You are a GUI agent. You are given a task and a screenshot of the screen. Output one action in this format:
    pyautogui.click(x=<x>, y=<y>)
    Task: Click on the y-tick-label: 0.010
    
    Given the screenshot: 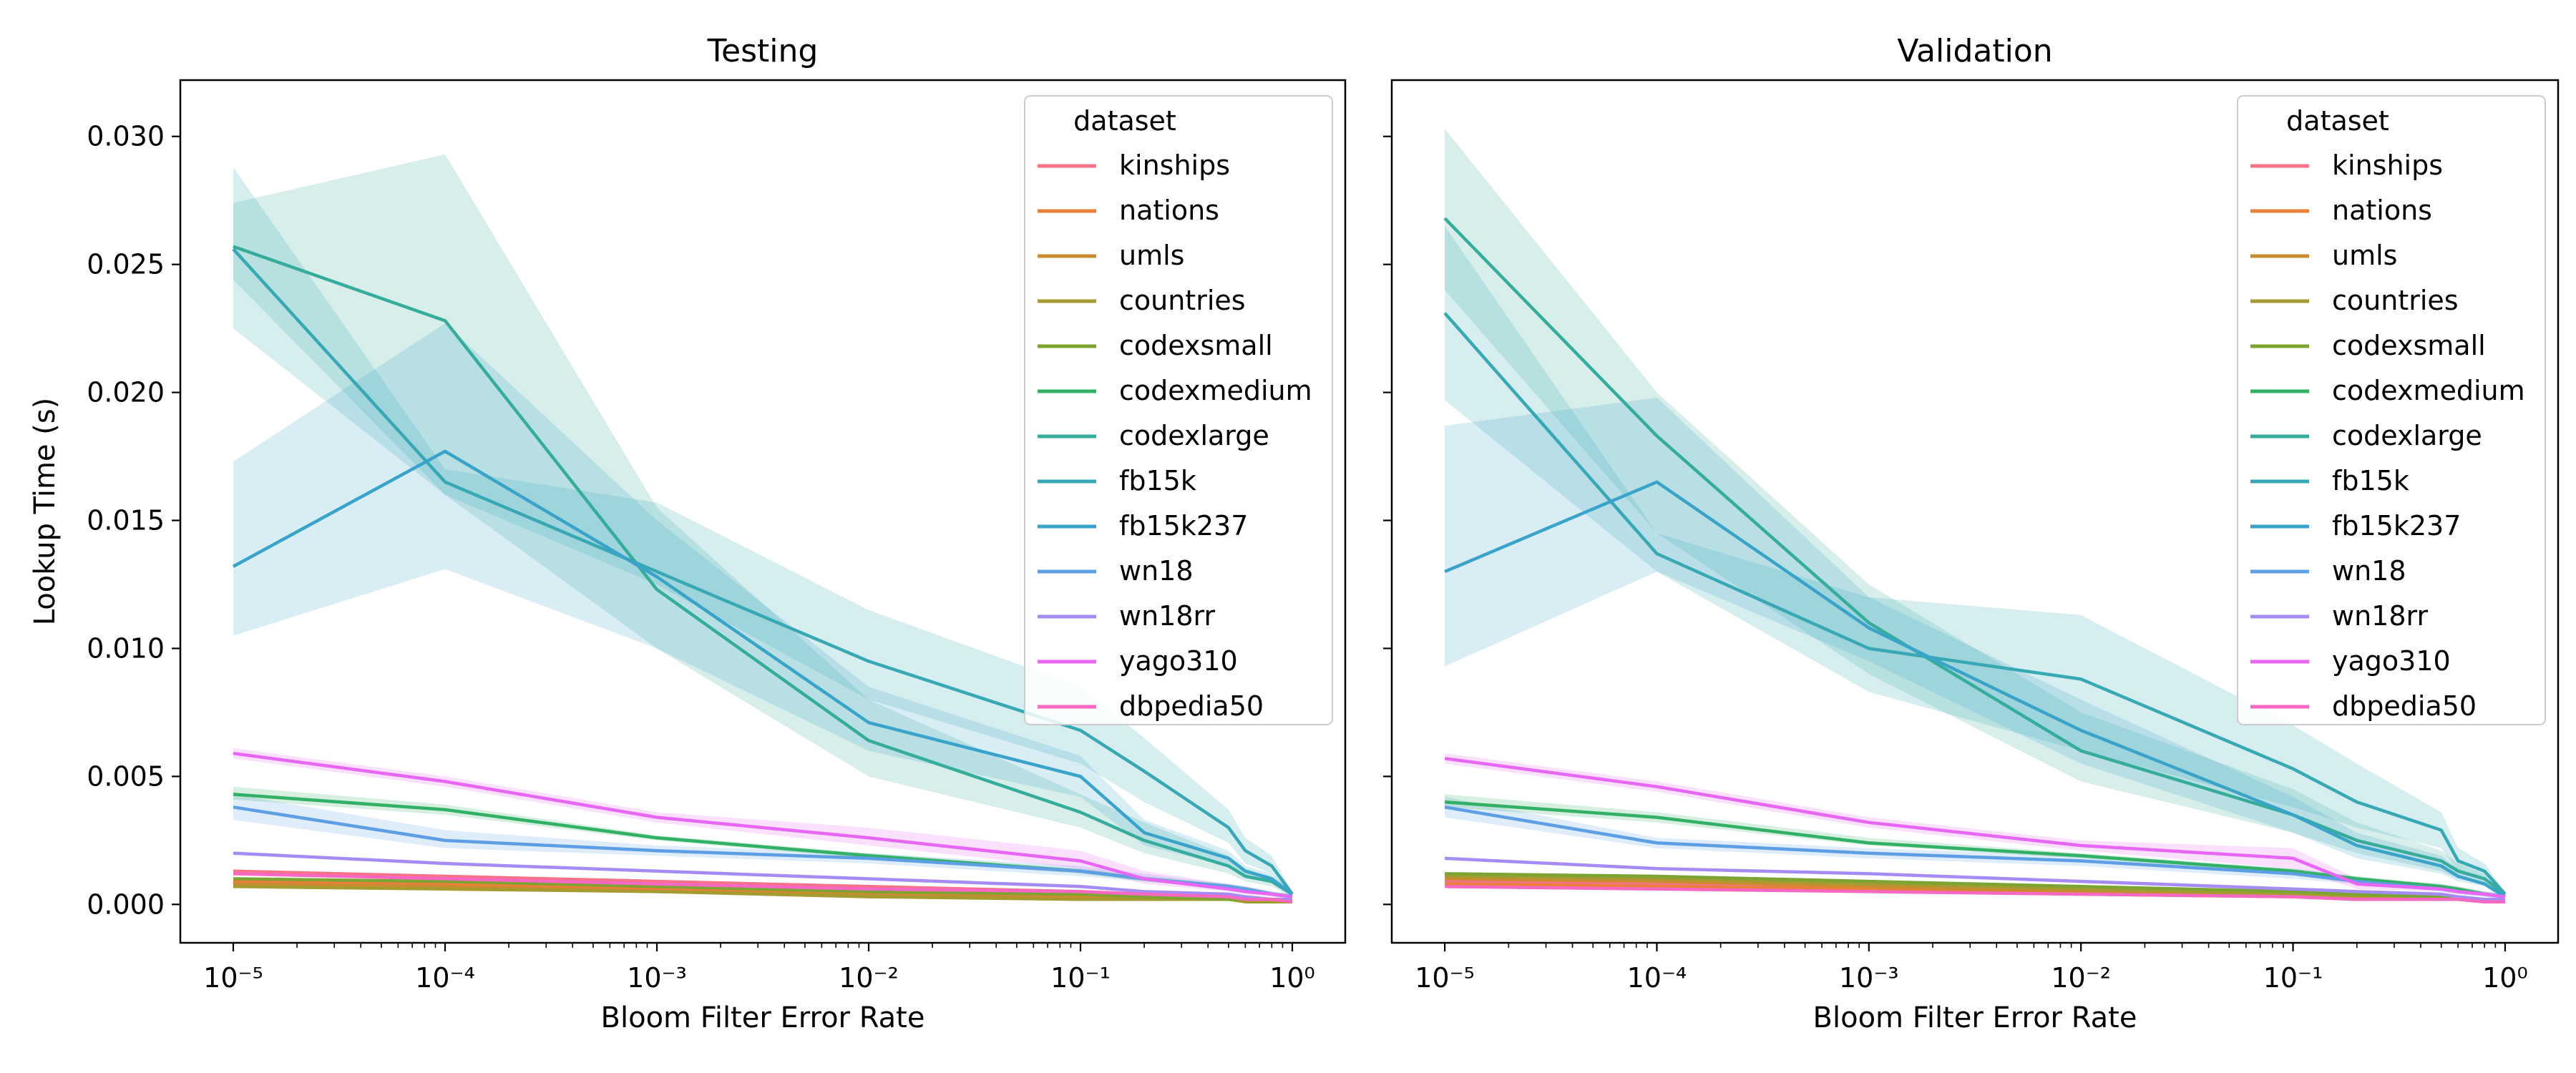 What is the action you would take?
    pyautogui.click(x=126, y=648)
    